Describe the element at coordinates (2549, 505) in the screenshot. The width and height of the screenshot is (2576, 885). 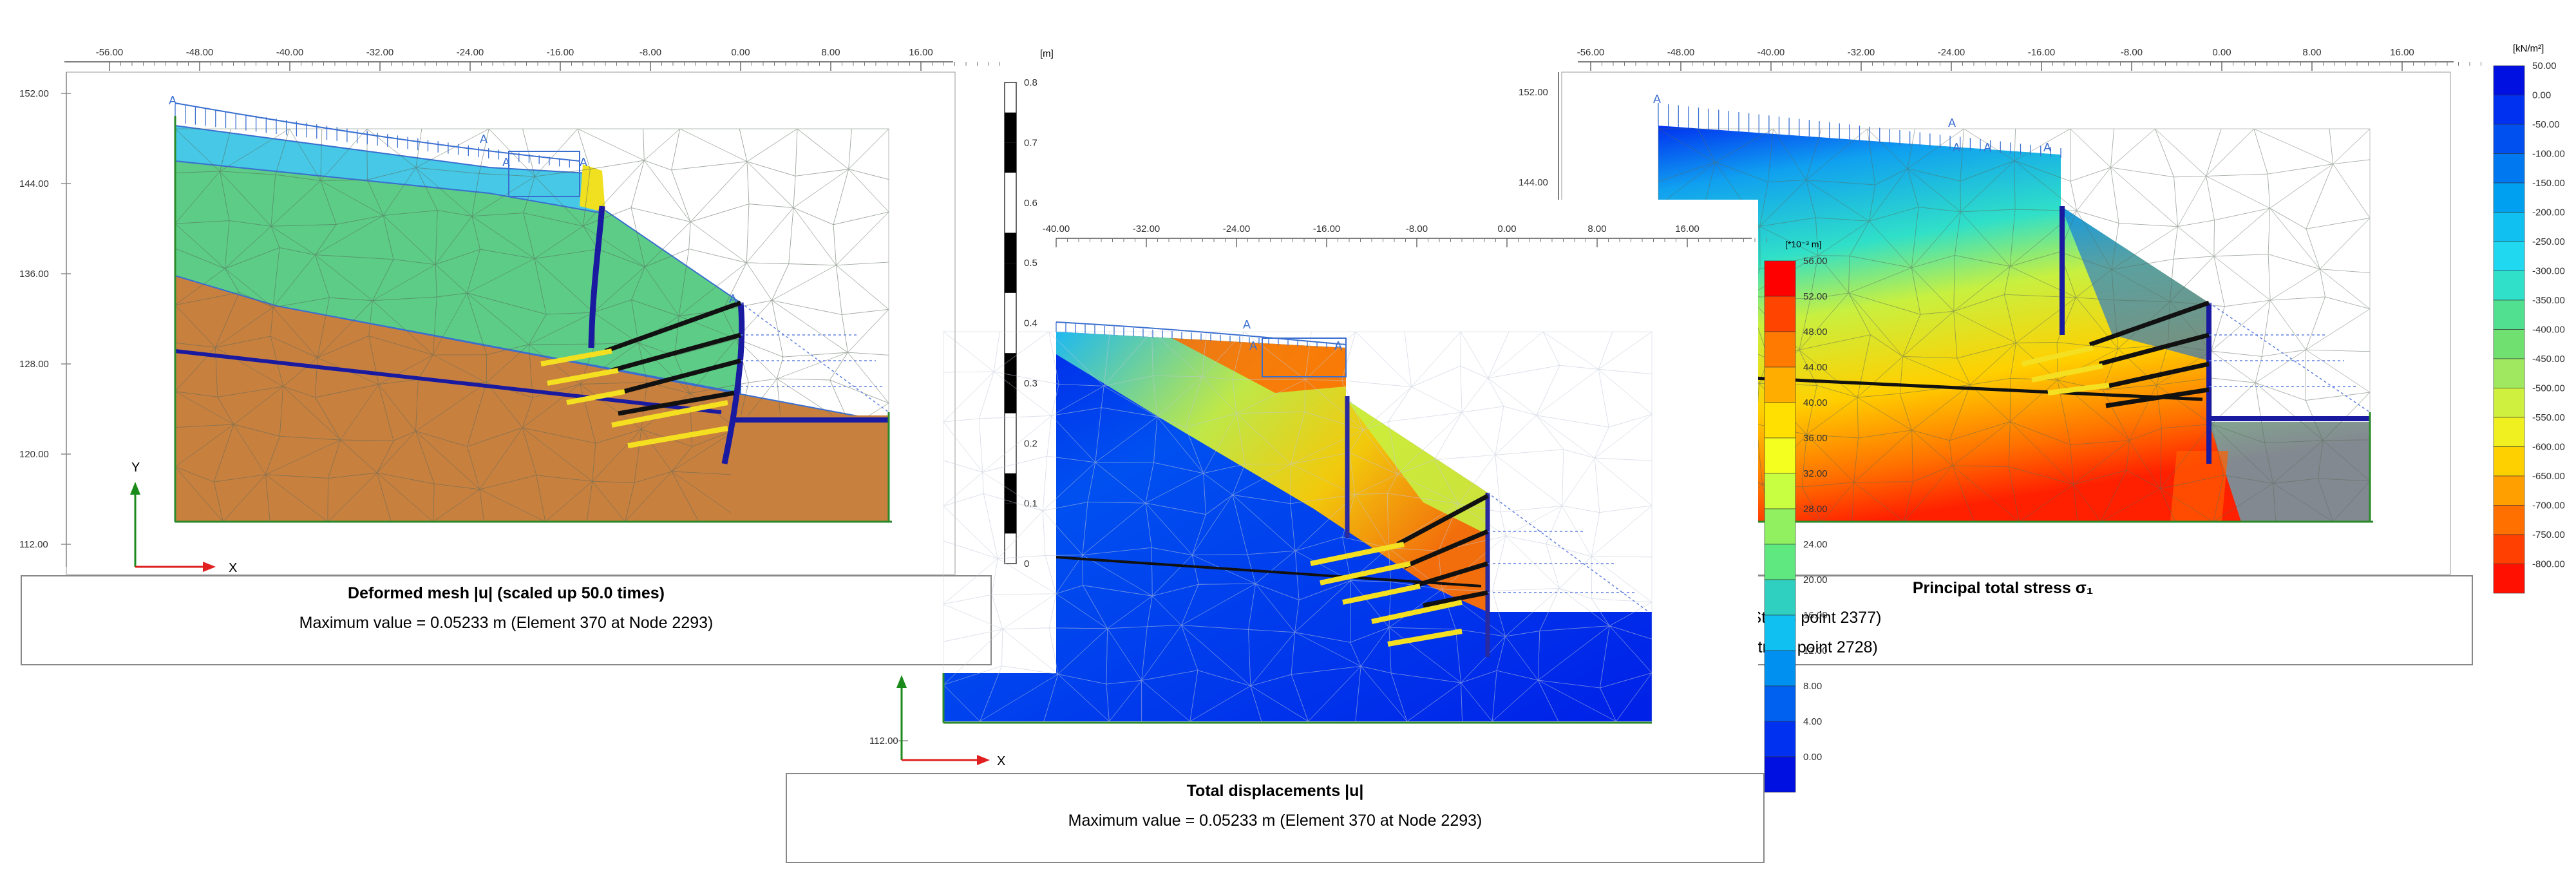
I see `legend-value: -700.00` at that location.